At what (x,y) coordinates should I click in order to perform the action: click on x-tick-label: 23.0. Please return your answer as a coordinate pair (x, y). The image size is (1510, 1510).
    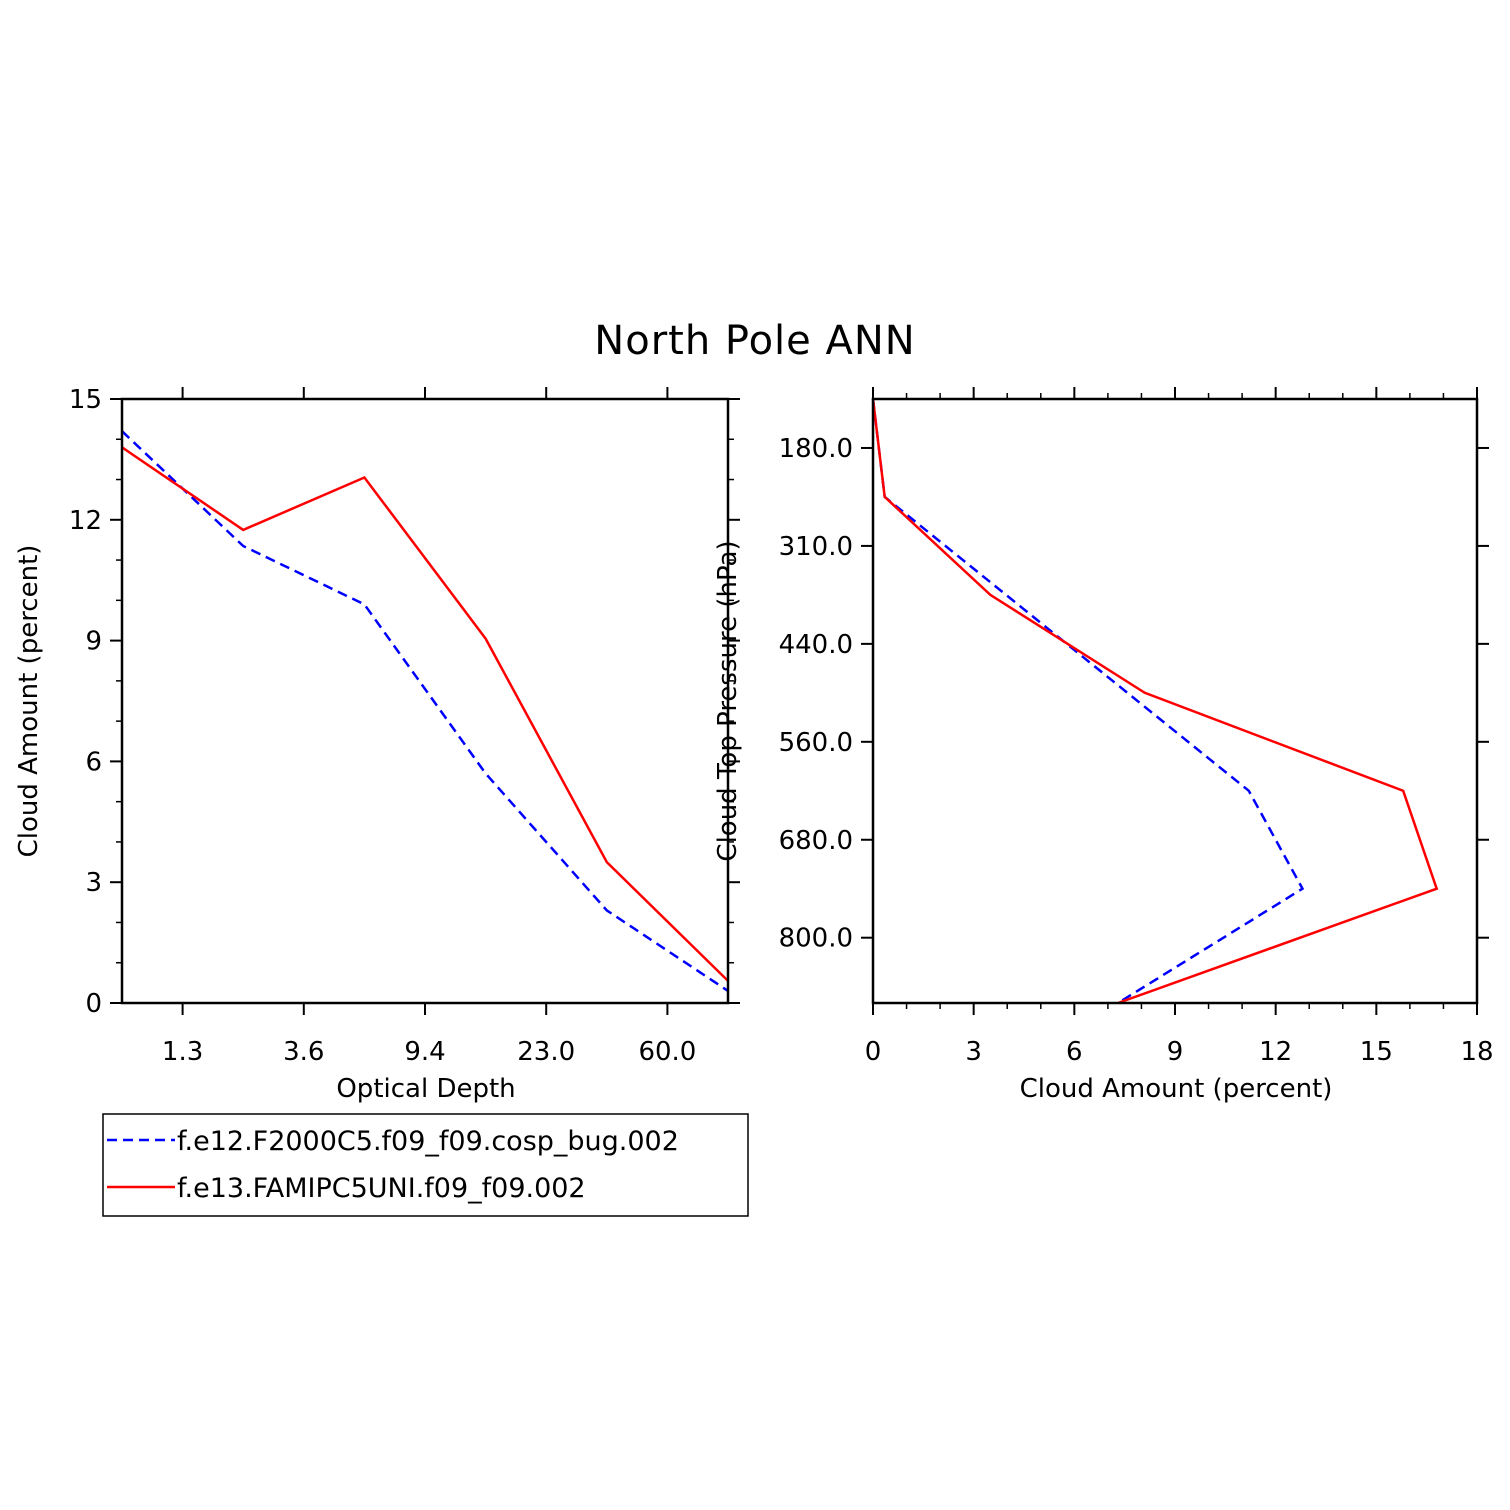
    Looking at the image, I should click on (546, 1052).